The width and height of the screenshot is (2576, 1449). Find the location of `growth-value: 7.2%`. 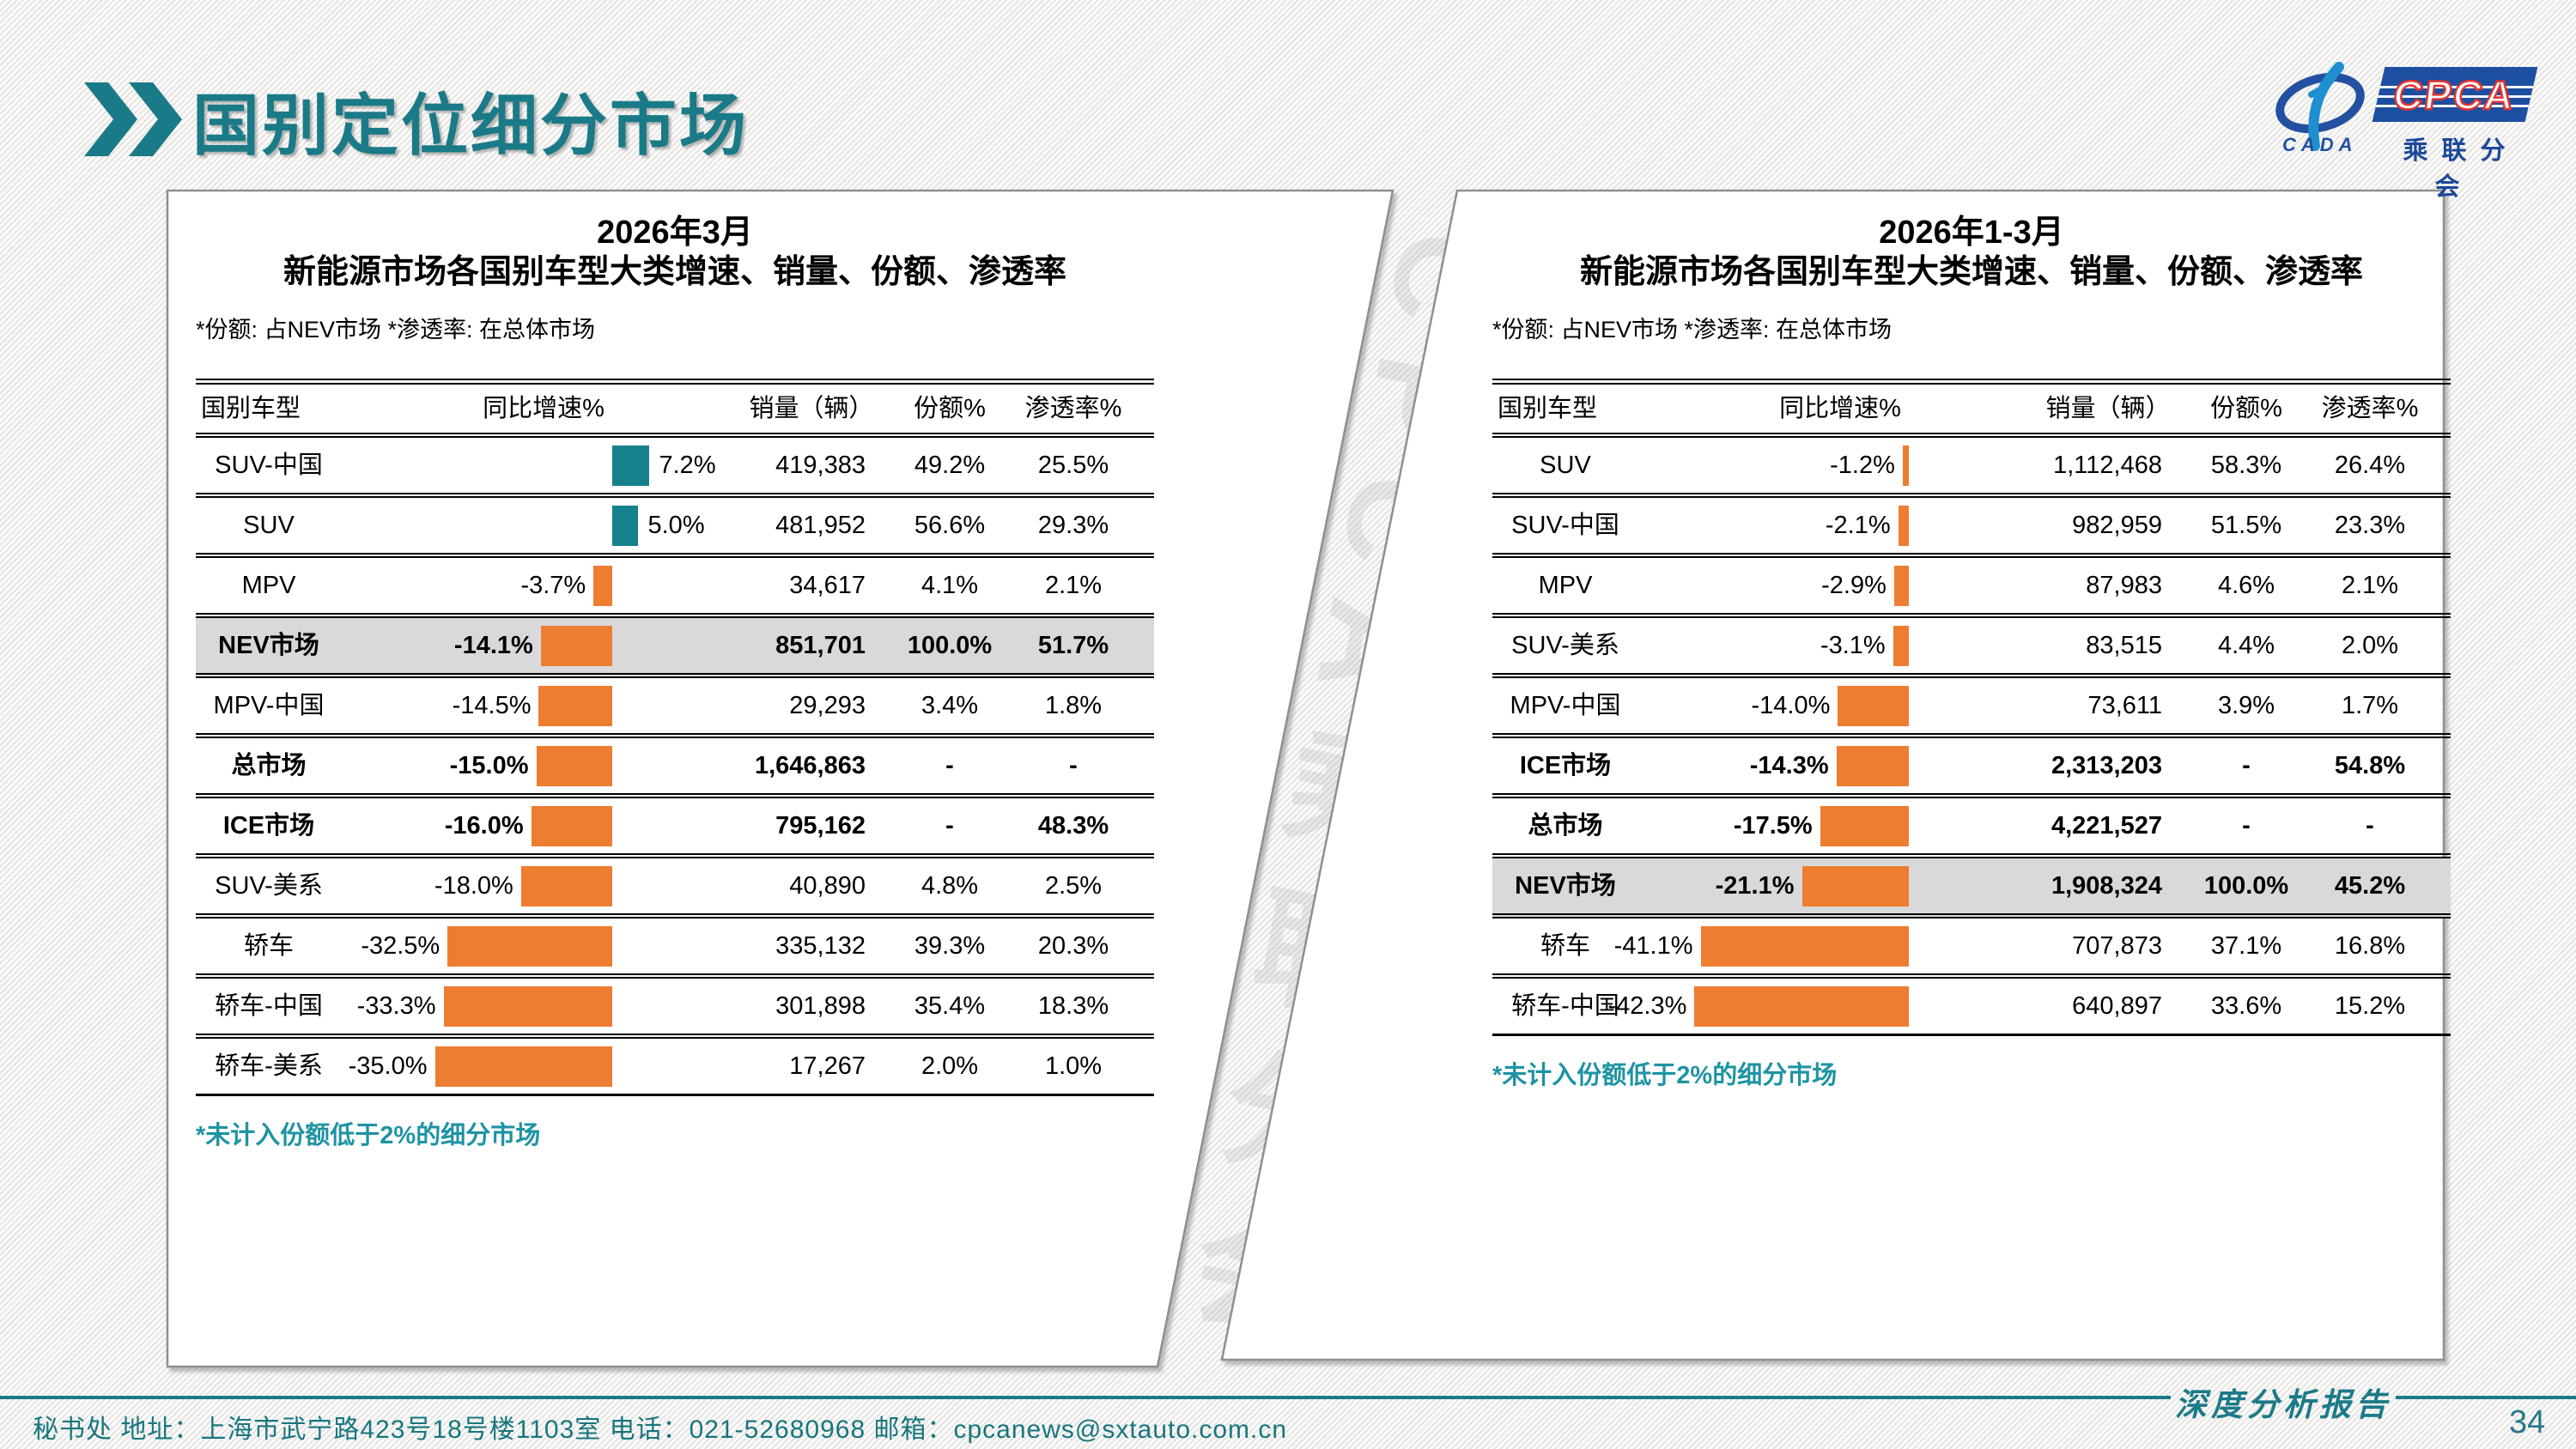

growth-value: 7.2% is located at coordinates (687, 465).